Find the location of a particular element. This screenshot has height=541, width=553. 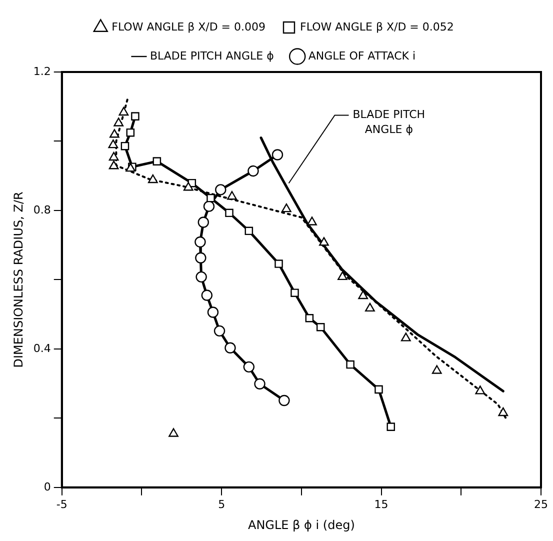

legend-label: FLOW ANGLE β X/D = 0.009 is located at coordinates (189, 27).